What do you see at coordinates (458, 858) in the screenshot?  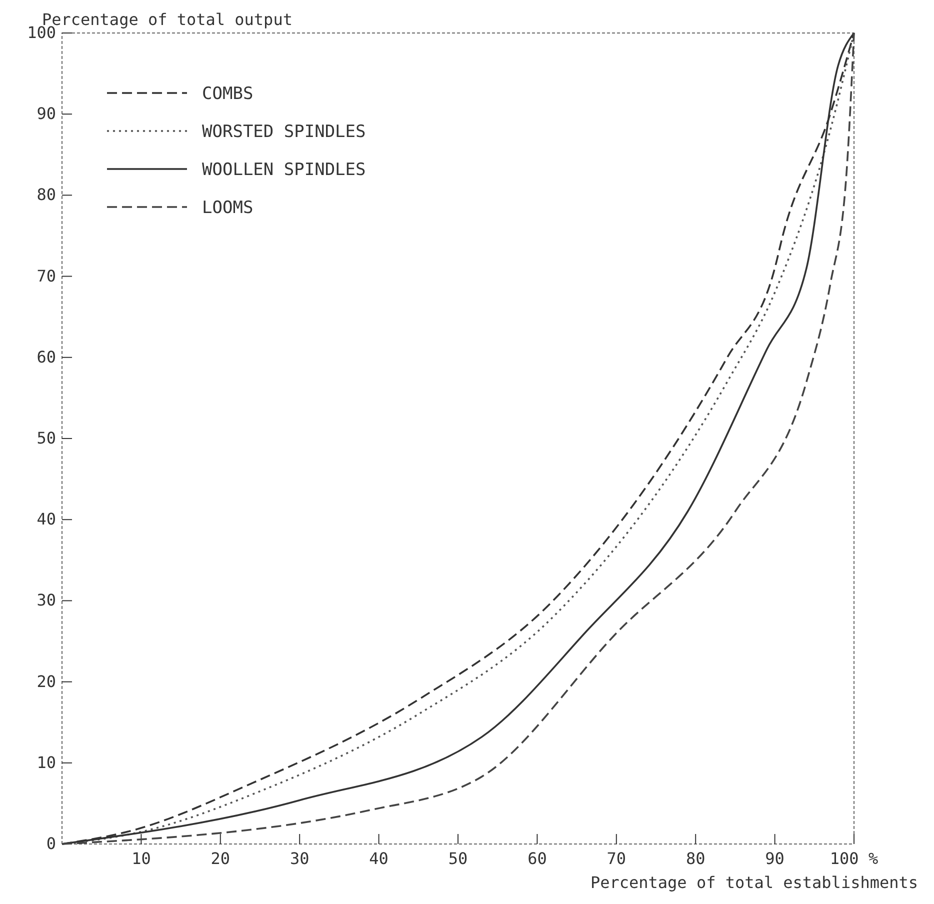 I see `x-tick-label: 50` at bounding box center [458, 858].